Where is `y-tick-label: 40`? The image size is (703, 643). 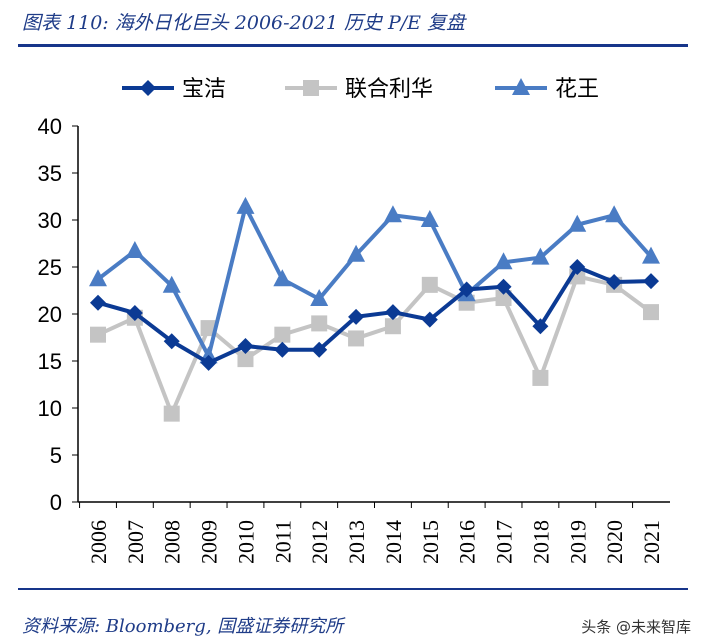
y-tick-label: 40 is located at coordinates (50, 126).